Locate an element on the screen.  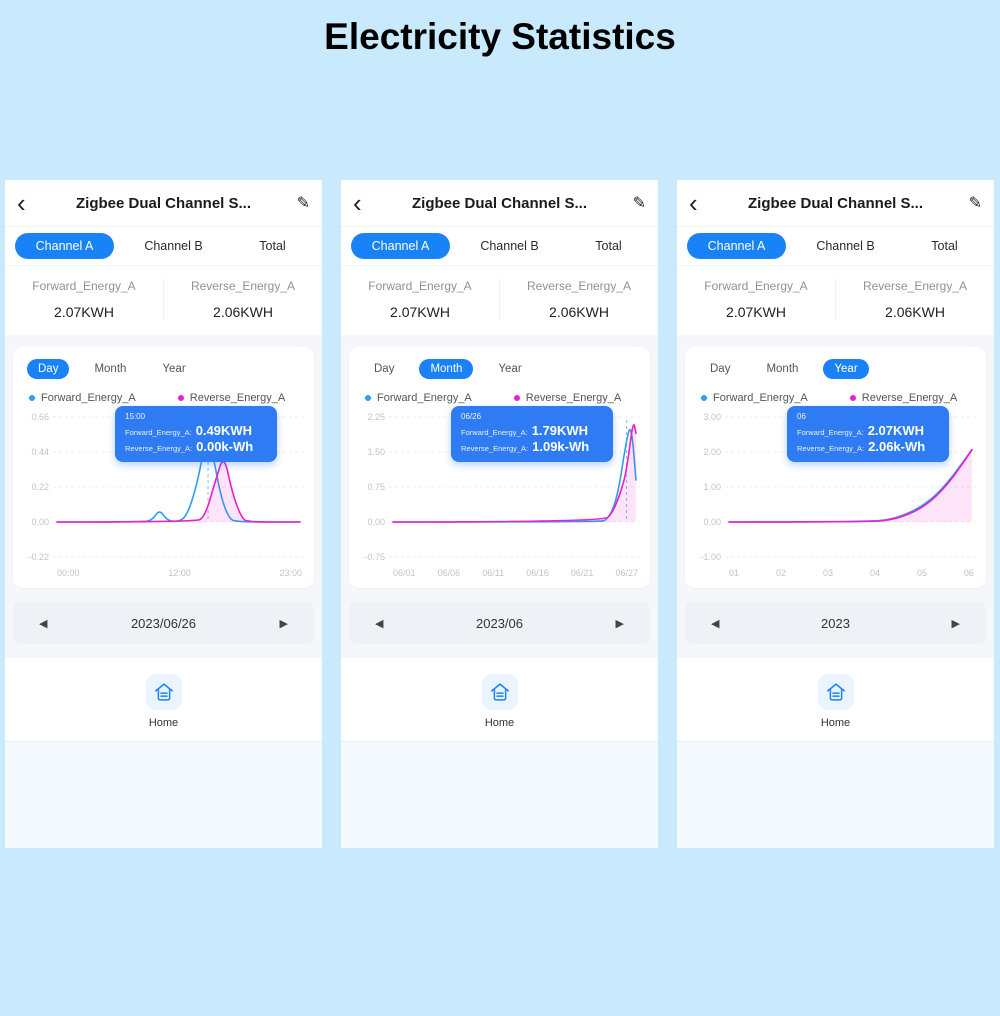
y-tick: -0.22 is located at coordinates (38, 557).